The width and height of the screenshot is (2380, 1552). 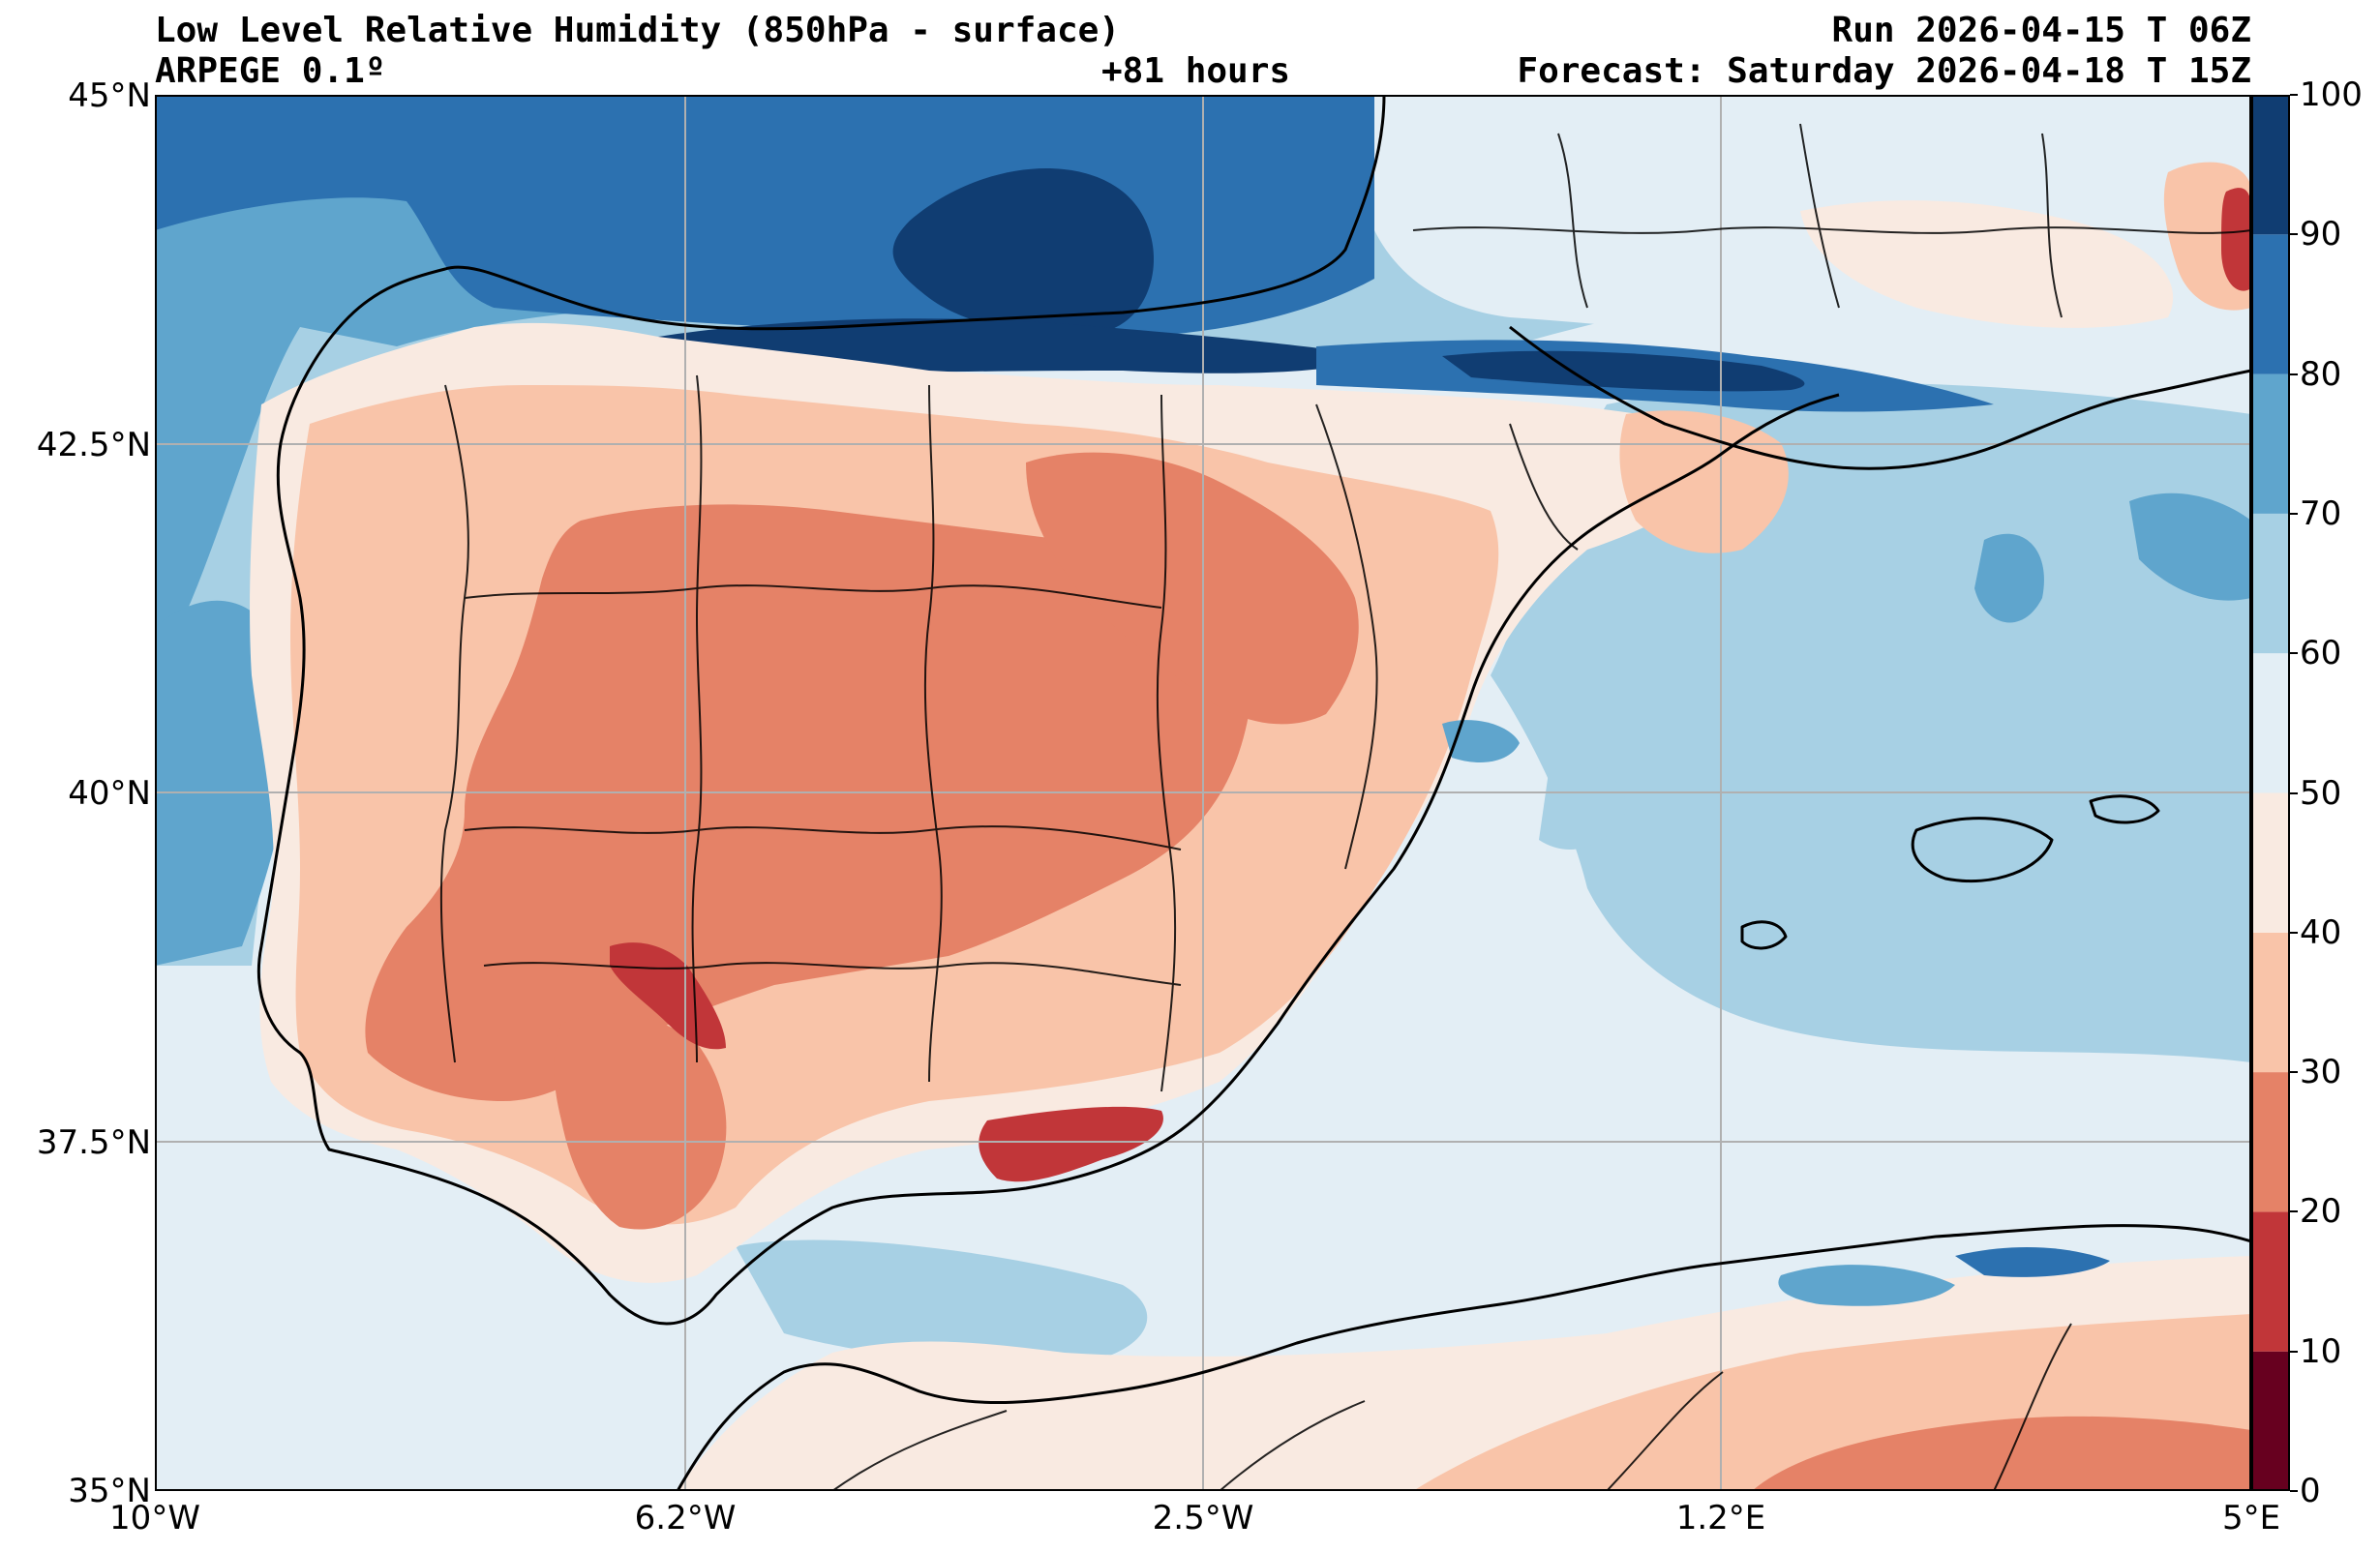 What do you see at coordinates (2321, 374) in the screenshot?
I see `colorbar-tick-80: 80` at bounding box center [2321, 374].